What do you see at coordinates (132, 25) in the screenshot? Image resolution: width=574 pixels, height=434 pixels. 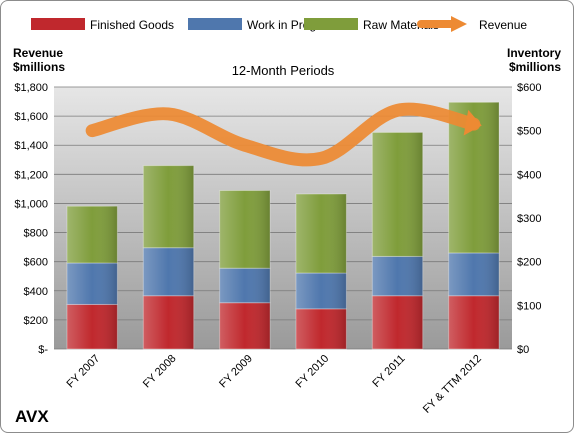 I see `legend-label-finished-goods: Finished Goods` at bounding box center [132, 25].